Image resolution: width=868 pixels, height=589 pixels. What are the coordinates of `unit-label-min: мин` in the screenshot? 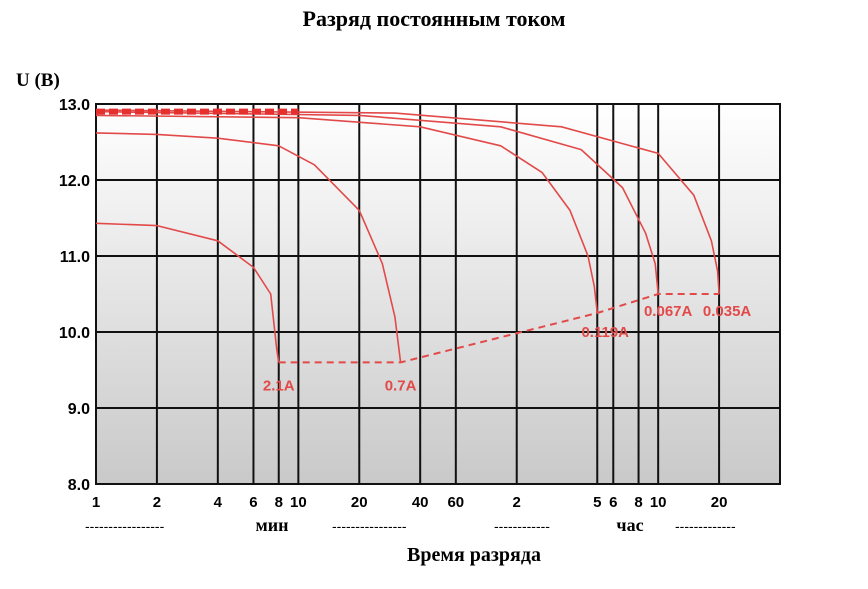 It's located at (271, 525).